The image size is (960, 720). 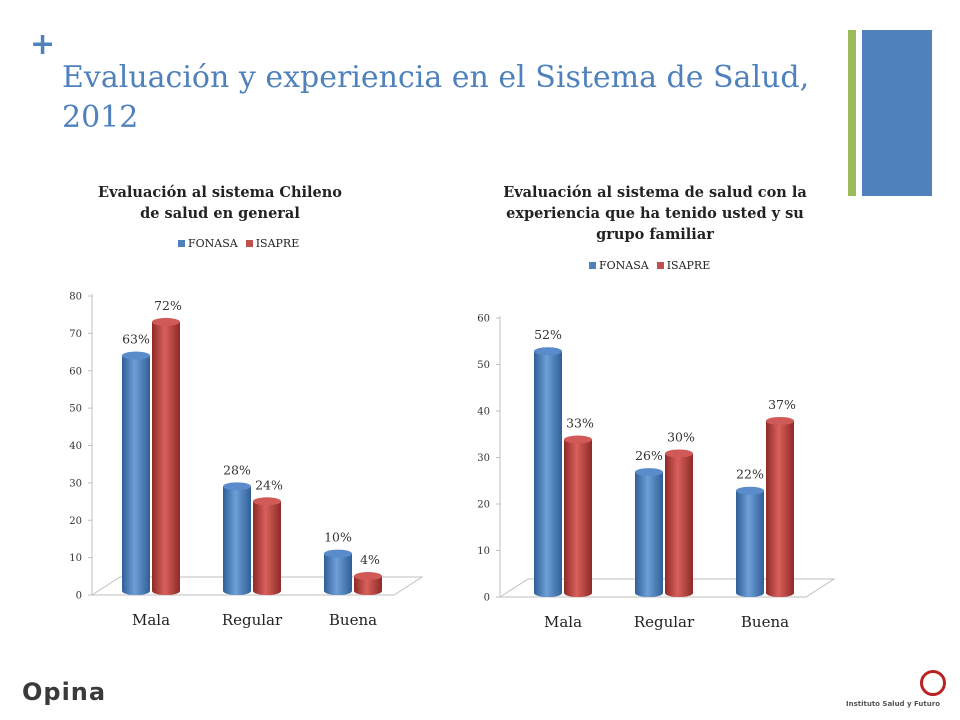 I want to click on instituto-logo-text: Instituto Salud y Futuro, so click(x=893, y=704).